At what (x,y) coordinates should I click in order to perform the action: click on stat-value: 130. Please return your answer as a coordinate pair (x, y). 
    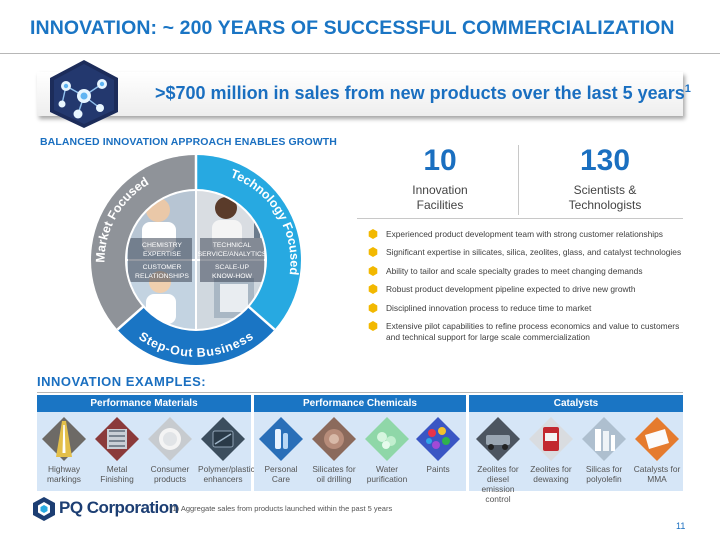
    Looking at the image, I should click on (605, 160).